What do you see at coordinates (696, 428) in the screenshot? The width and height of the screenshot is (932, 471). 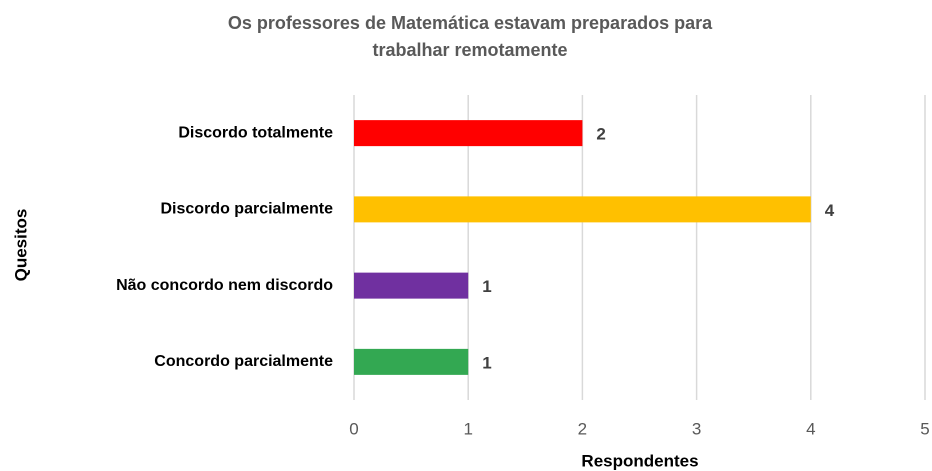 I see `x-tick-label: 3` at bounding box center [696, 428].